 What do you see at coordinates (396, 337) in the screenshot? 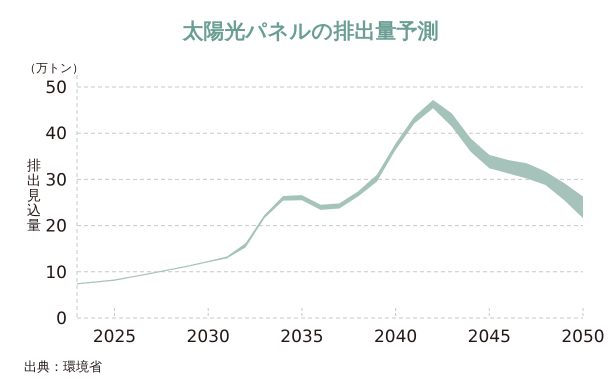
I see `x-tick-label: 2040` at bounding box center [396, 337].